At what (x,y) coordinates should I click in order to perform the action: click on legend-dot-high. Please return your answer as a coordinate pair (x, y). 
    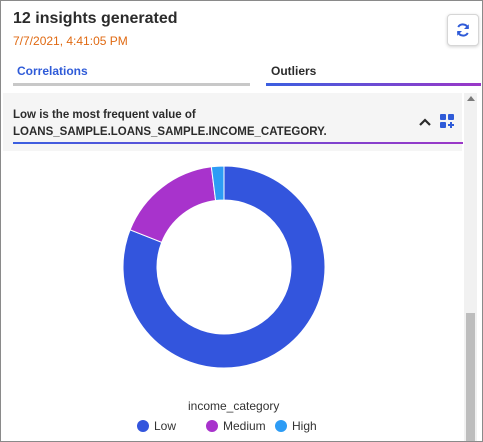
    Looking at the image, I should click on (281, 426).